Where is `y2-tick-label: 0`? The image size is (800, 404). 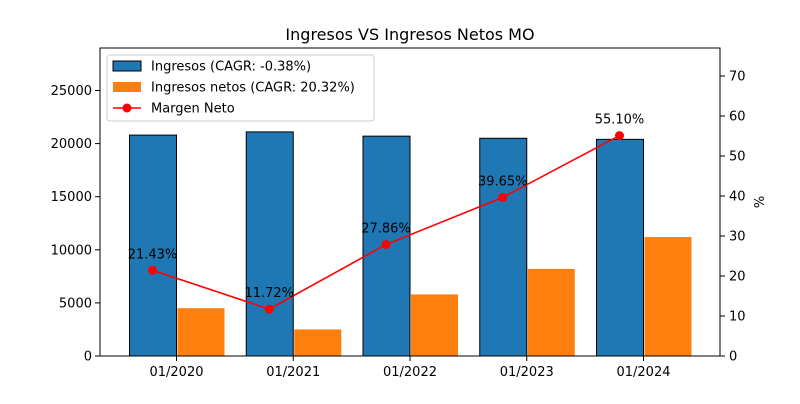
y2-tick-label: 0 is located at coordinates (733, 357).